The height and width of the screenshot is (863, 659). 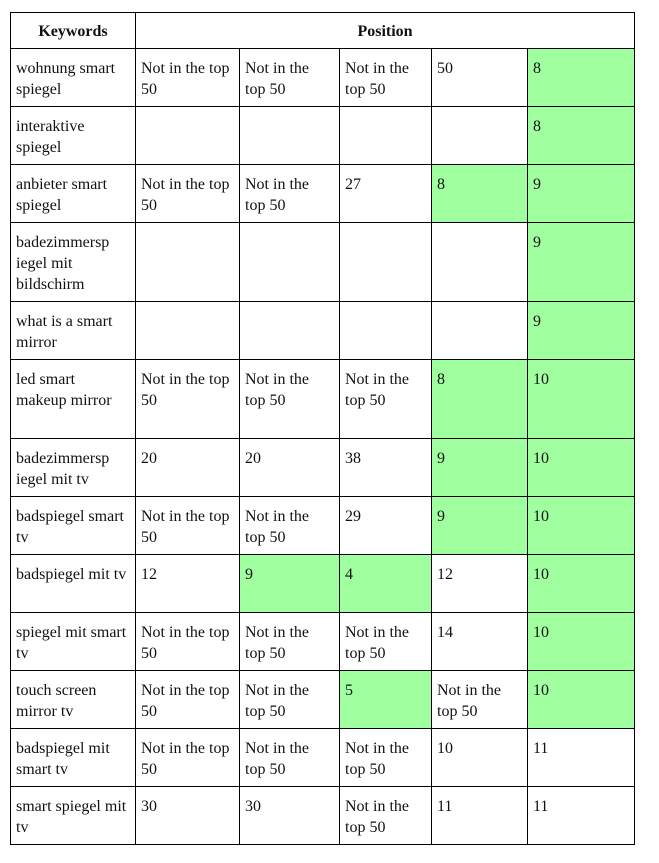 I want to click on table-row: badezimmersp iegel mit bildschirm 9, so click(x=323, y=262).